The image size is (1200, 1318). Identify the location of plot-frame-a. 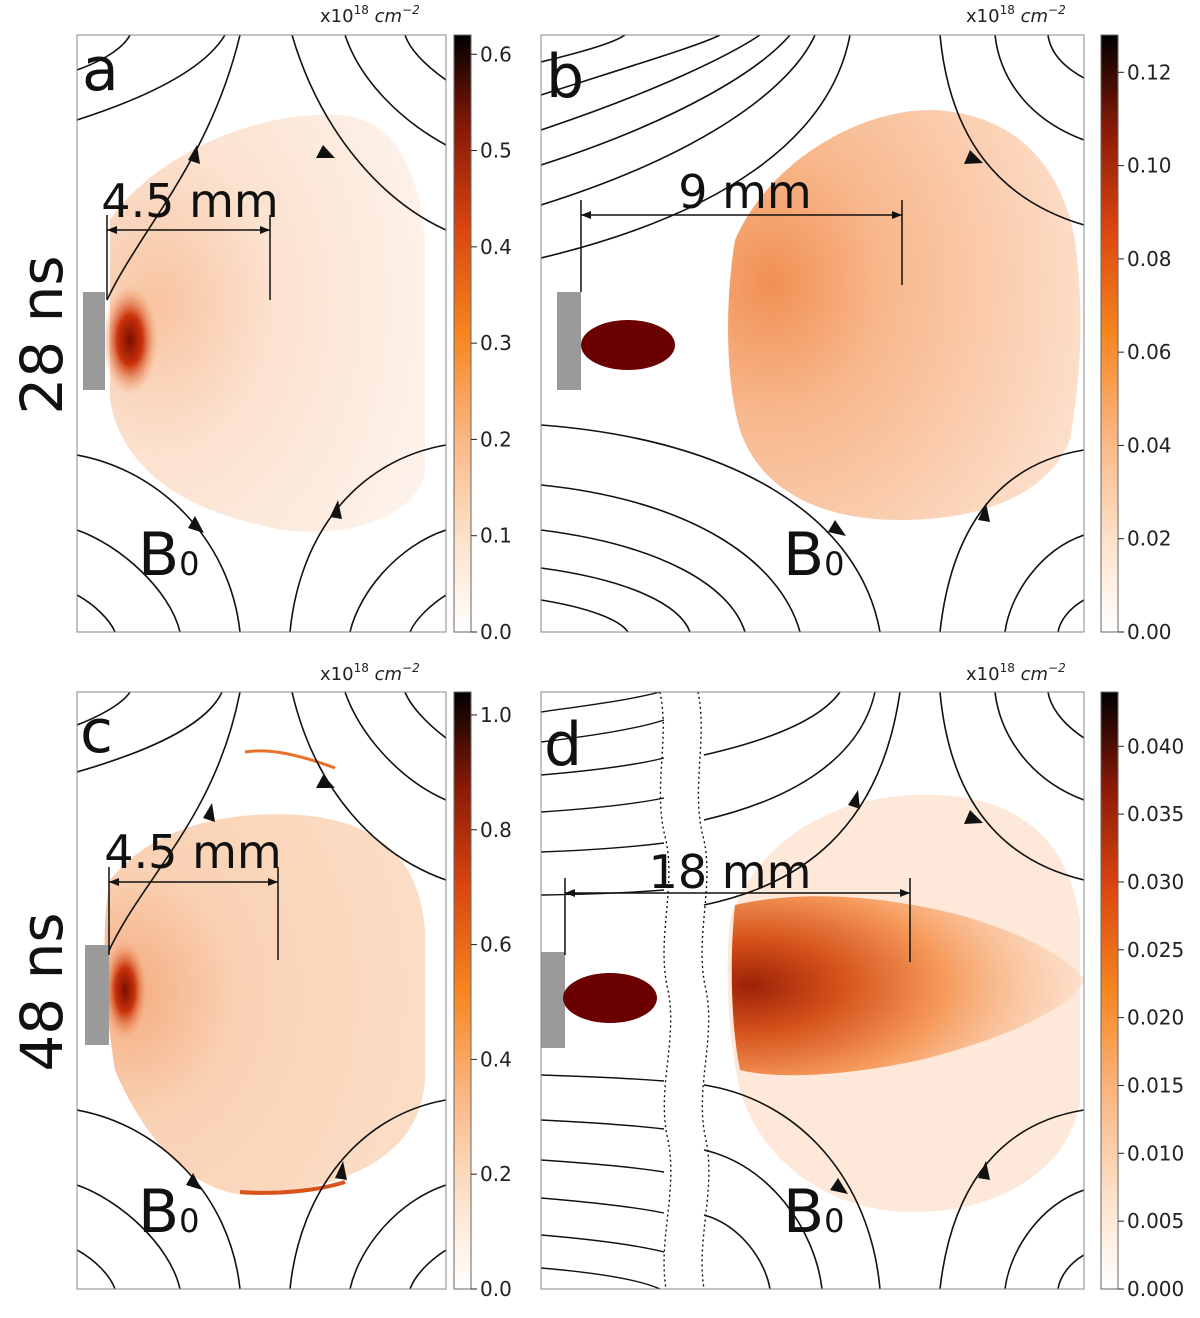
(261, 333).